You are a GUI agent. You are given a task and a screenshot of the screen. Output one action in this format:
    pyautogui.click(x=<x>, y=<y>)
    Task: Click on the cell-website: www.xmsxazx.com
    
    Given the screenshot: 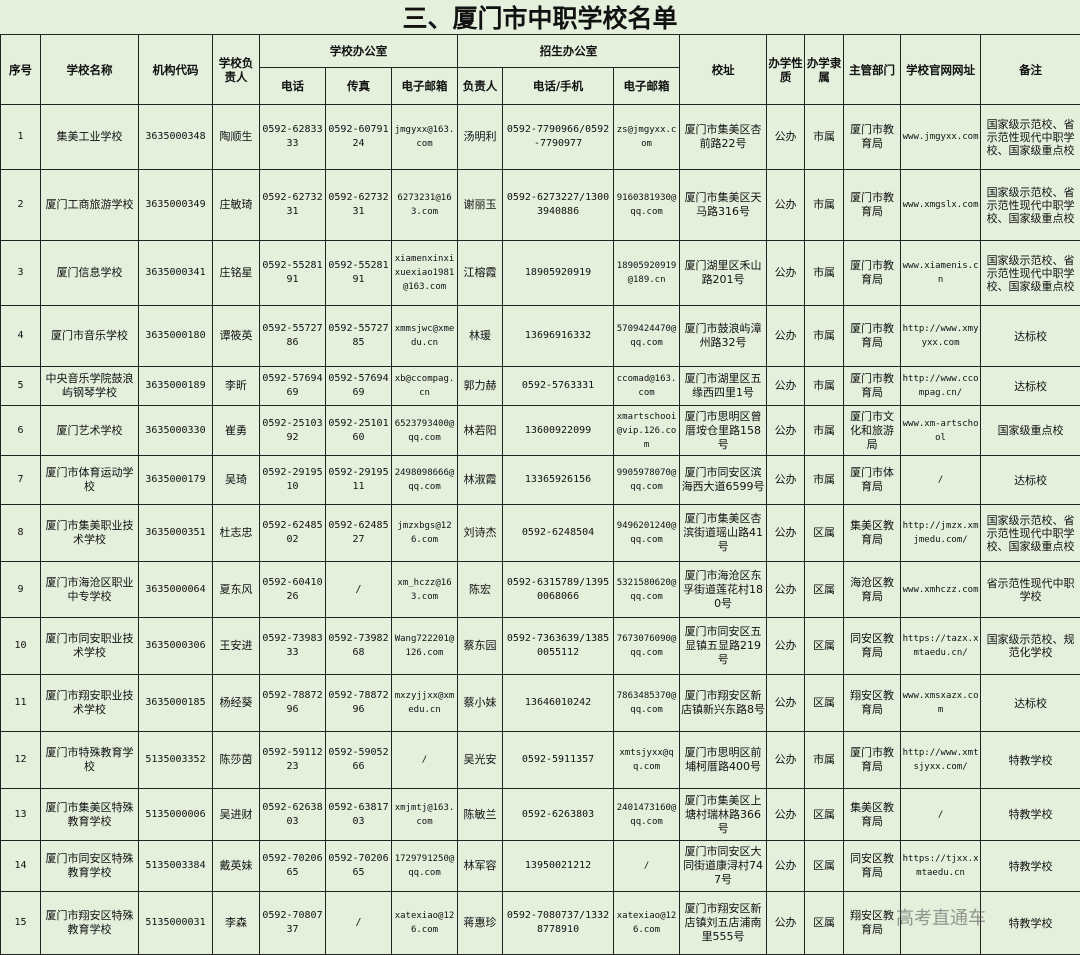 What is the action you would take?
    pyautogui.click(x=941, y=703)
    